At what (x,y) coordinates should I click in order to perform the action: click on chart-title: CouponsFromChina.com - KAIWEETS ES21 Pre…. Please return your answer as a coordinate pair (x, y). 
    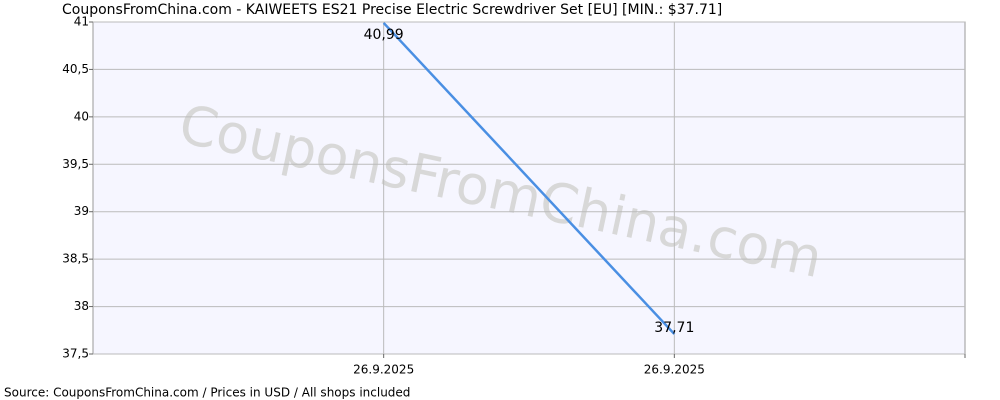
    Looking at the image, I should click on (392, 10).